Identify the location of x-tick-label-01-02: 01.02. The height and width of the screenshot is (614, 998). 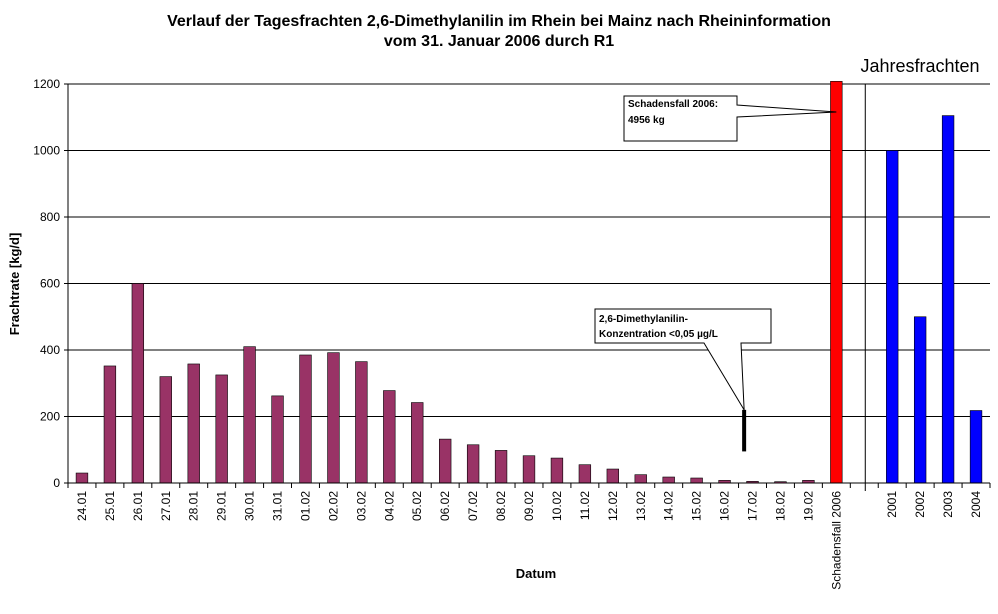
(305, 506).